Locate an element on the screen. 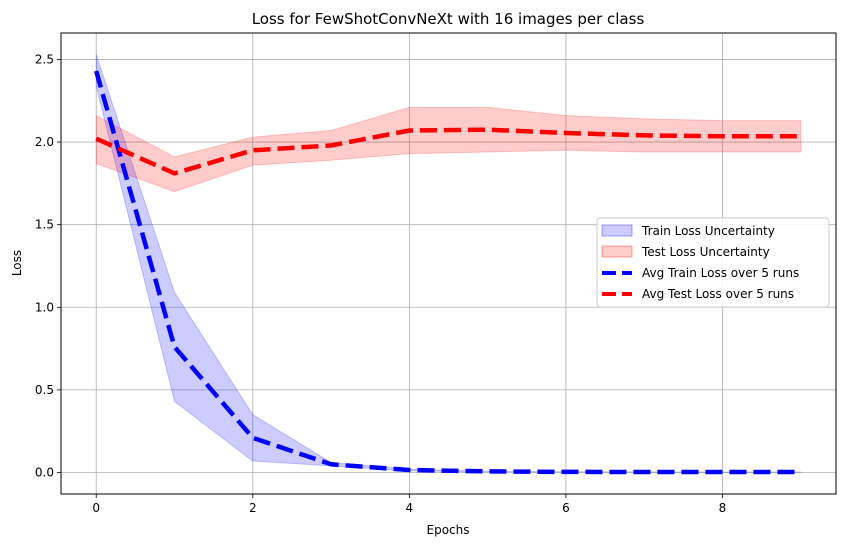 The width and height of the screenshot is (846, 547). y-tick-label: 1.5 is located at coordinates (44, 225).